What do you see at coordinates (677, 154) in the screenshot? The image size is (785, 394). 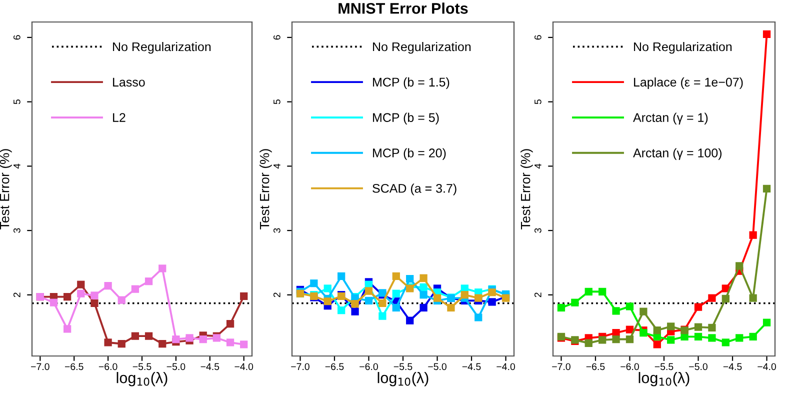 I see `legend-label: Arctan (γ = 100)` at bounding box center [677, 154].